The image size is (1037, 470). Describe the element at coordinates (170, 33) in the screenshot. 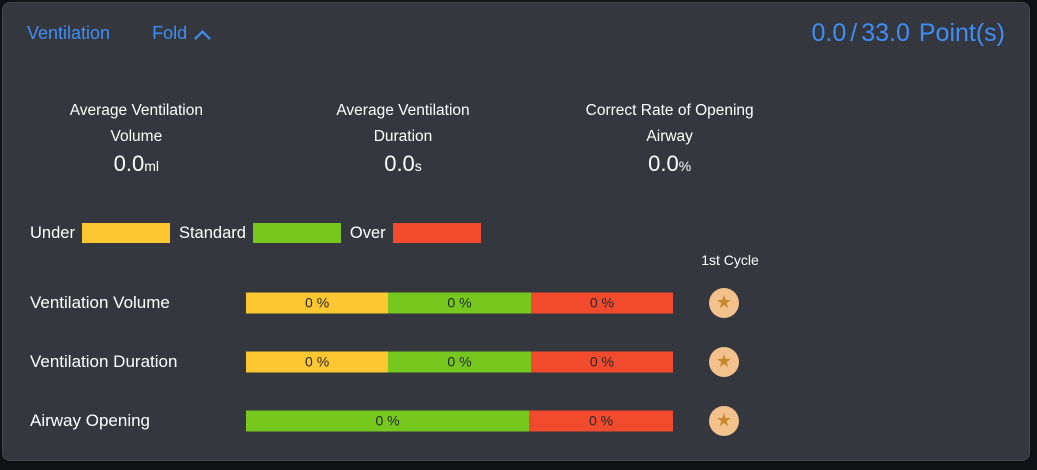

I see `fold-label: Fold` at that location.